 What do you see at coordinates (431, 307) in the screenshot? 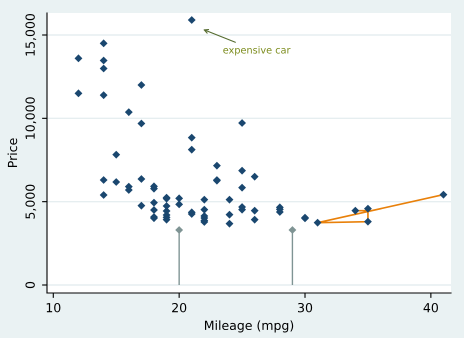
I see `x-tick-label: 40` at bounding box center [431, 307].